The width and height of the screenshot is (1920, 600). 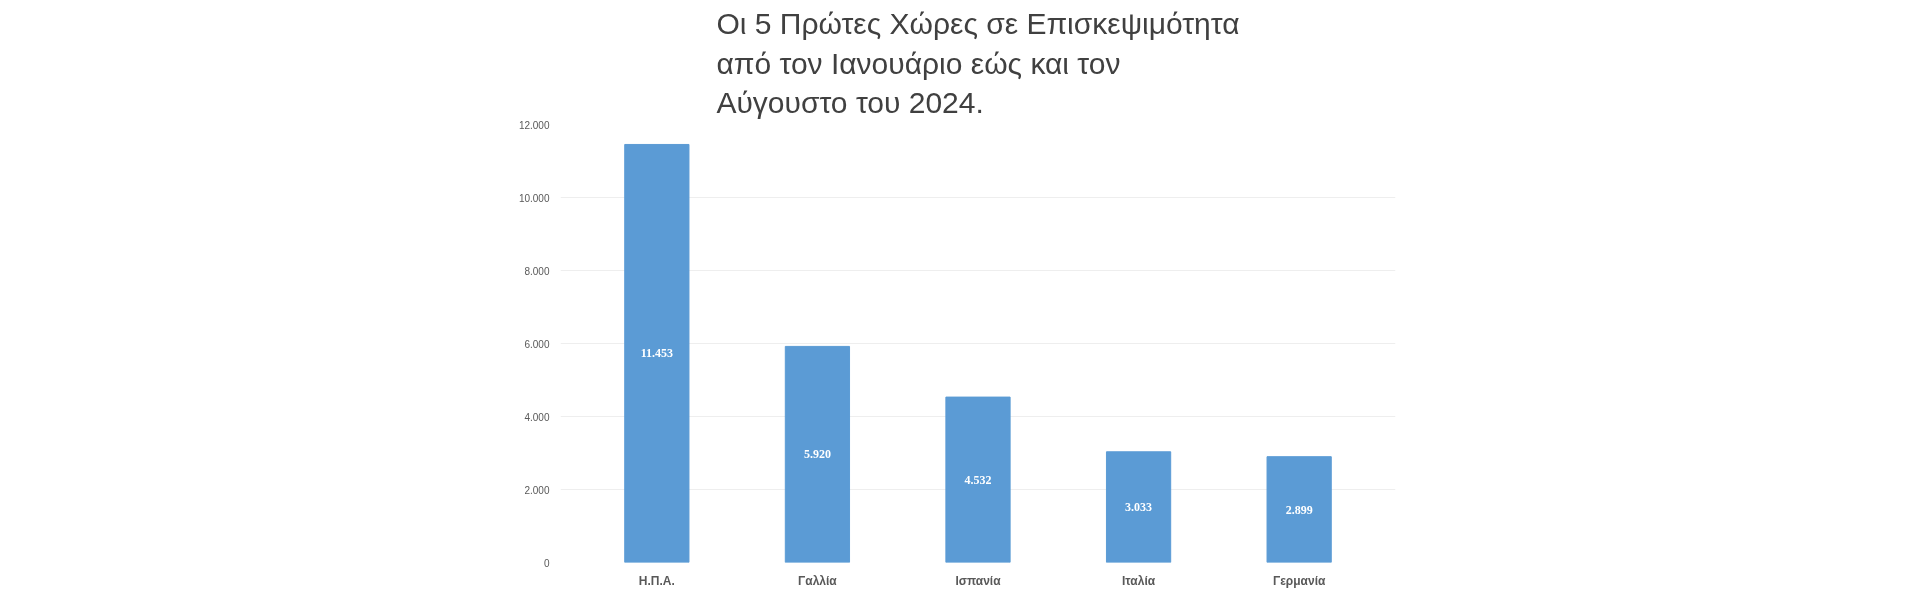 What do you see at coordinates (537, 490) in the screenshot?
I see `y-tick-label: 2.000` at bounding box center [537, 490].